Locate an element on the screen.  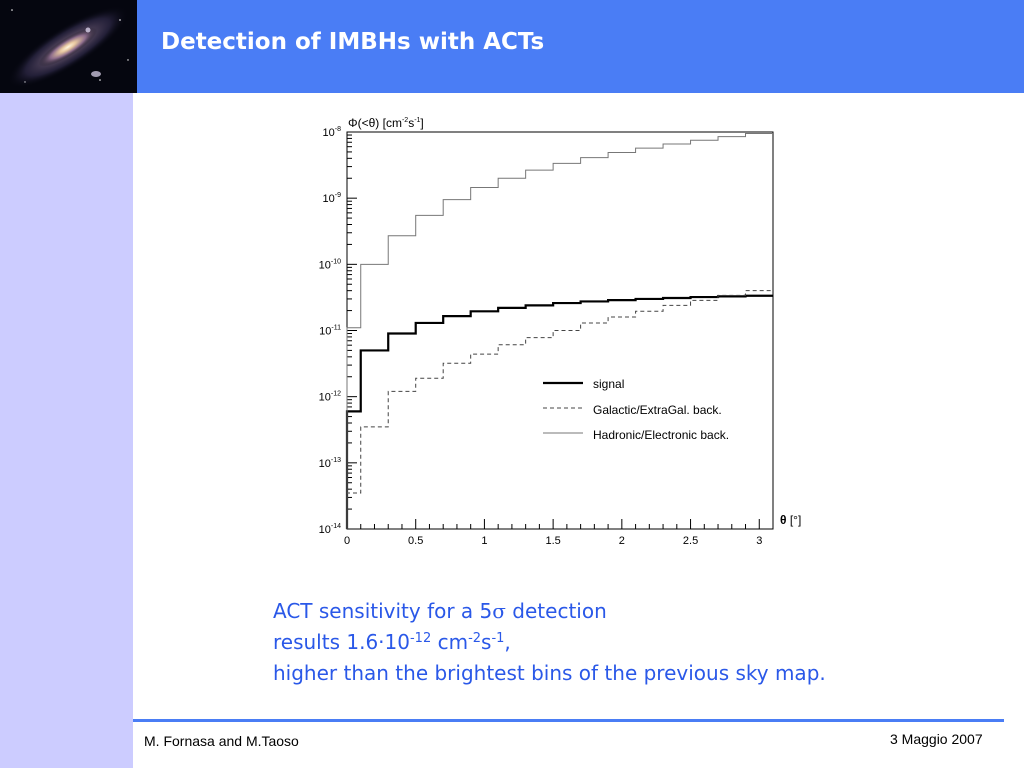
y-tick-label: 10⁻⁸ is located at coordinates (332, 132).